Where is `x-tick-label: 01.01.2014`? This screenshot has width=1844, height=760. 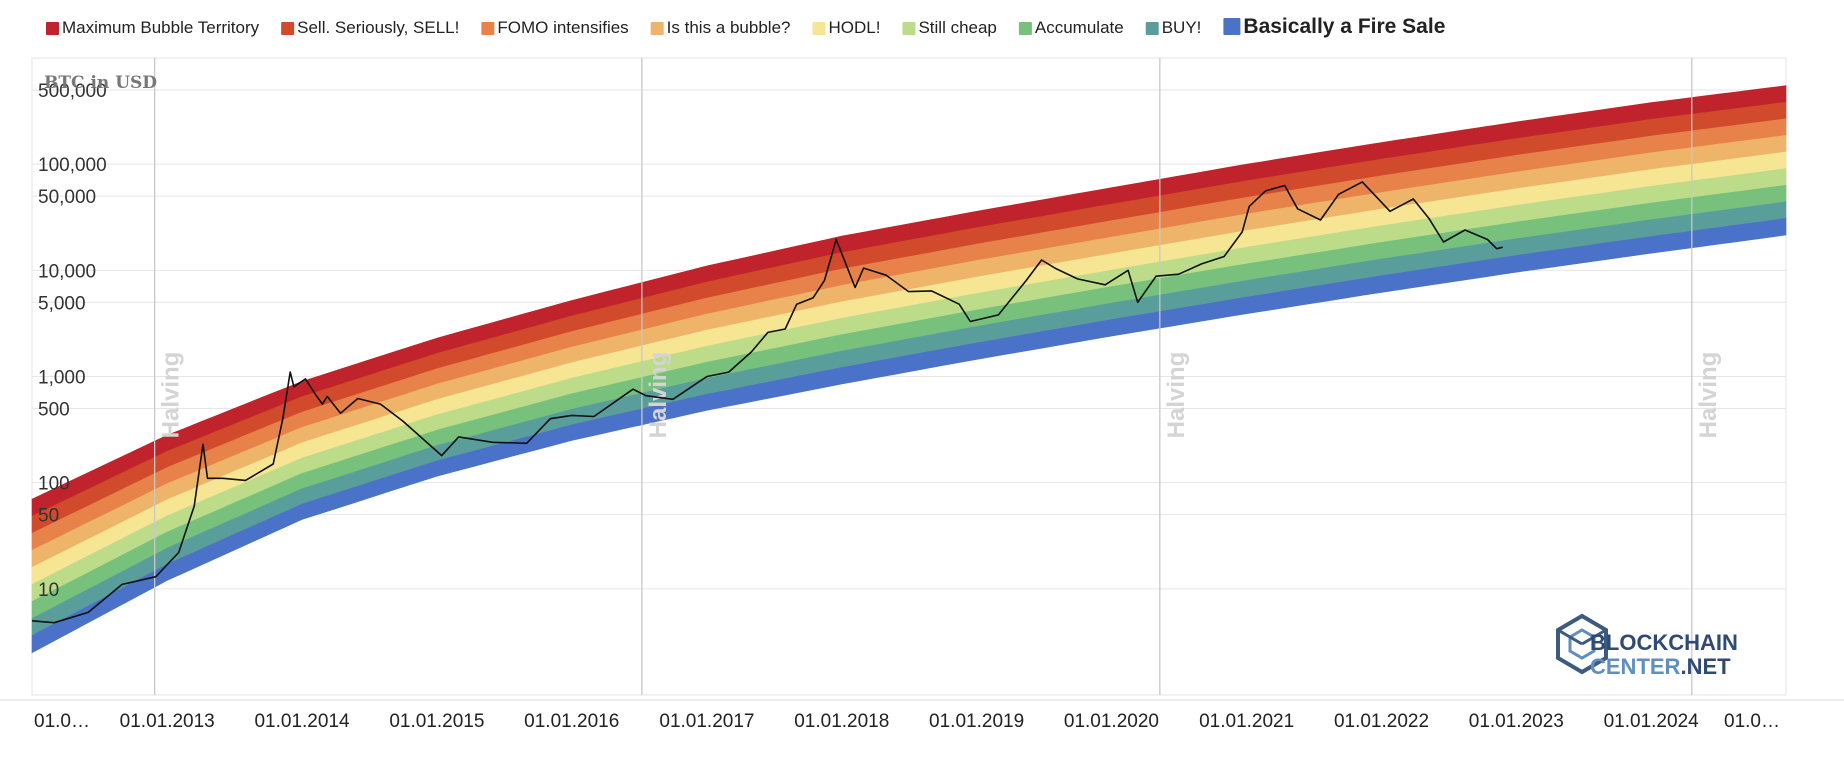 x-tick-label: 01.01.2014 is located at coordinates (302, 721).